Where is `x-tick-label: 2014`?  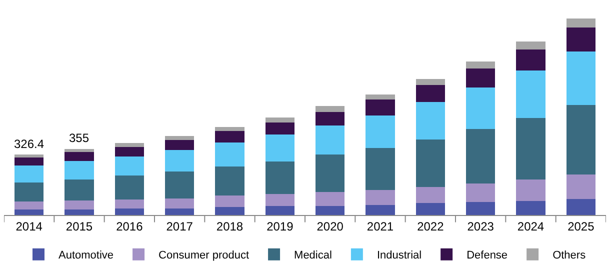
x-tick-label: 2014 is located at coordinates (29, 226).